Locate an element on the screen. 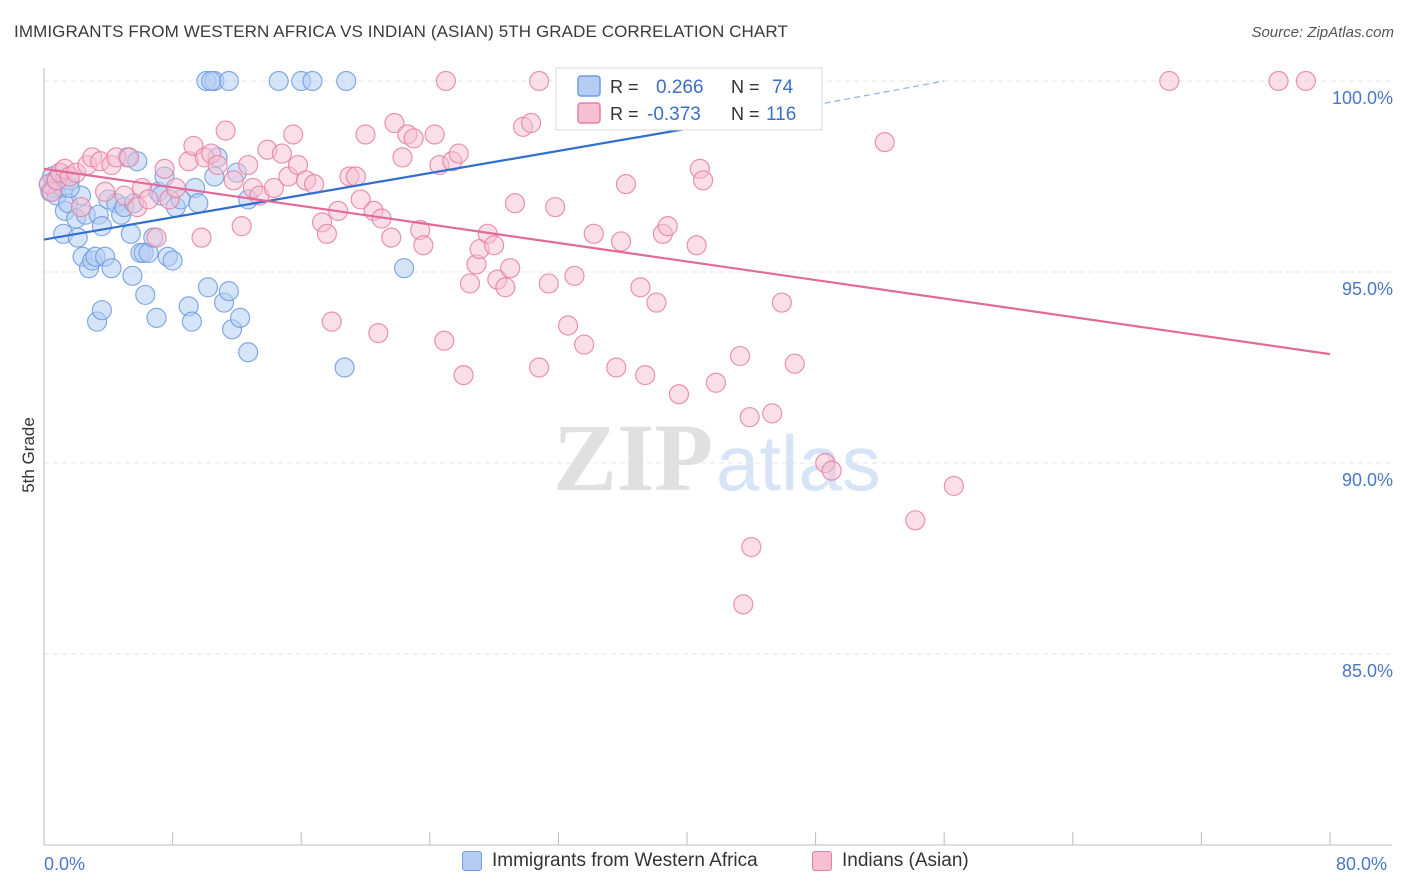 Image resolution: width=1406 pixels, height=892 pixels. watermark-zip: ZIP is located at coordinates (633, 457).